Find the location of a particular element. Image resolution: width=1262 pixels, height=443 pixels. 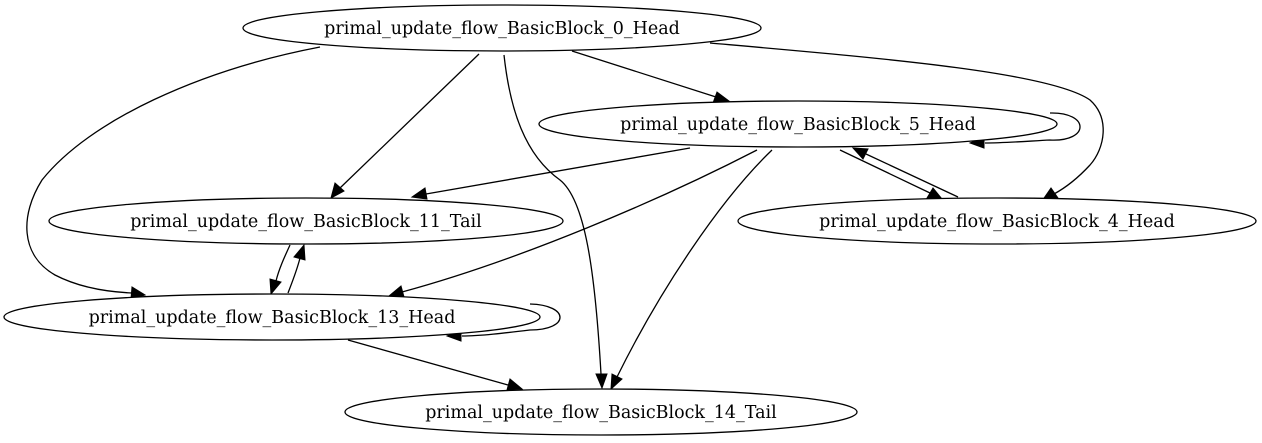

node-label-bb11: primal_update_flow_BasicBlock_11_Tail is located at coordinates (306, 222).